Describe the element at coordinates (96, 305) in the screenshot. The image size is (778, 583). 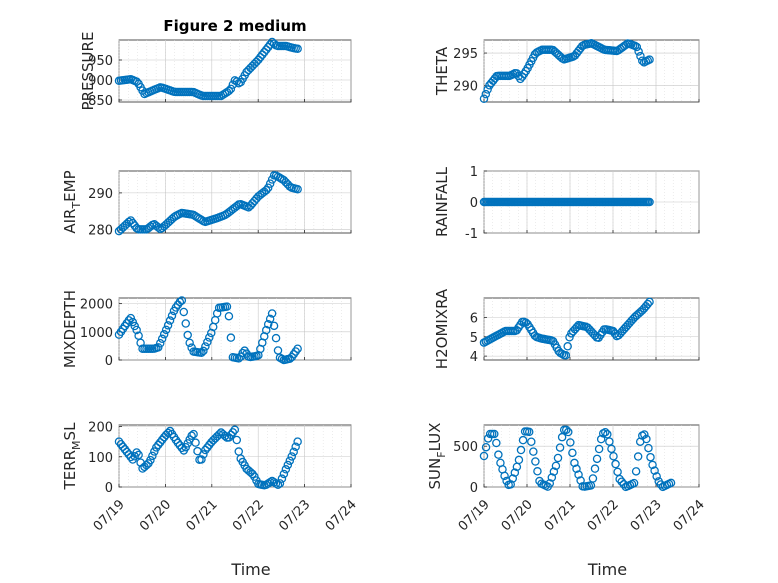
I see `y-tick-label: 2000` at that location.